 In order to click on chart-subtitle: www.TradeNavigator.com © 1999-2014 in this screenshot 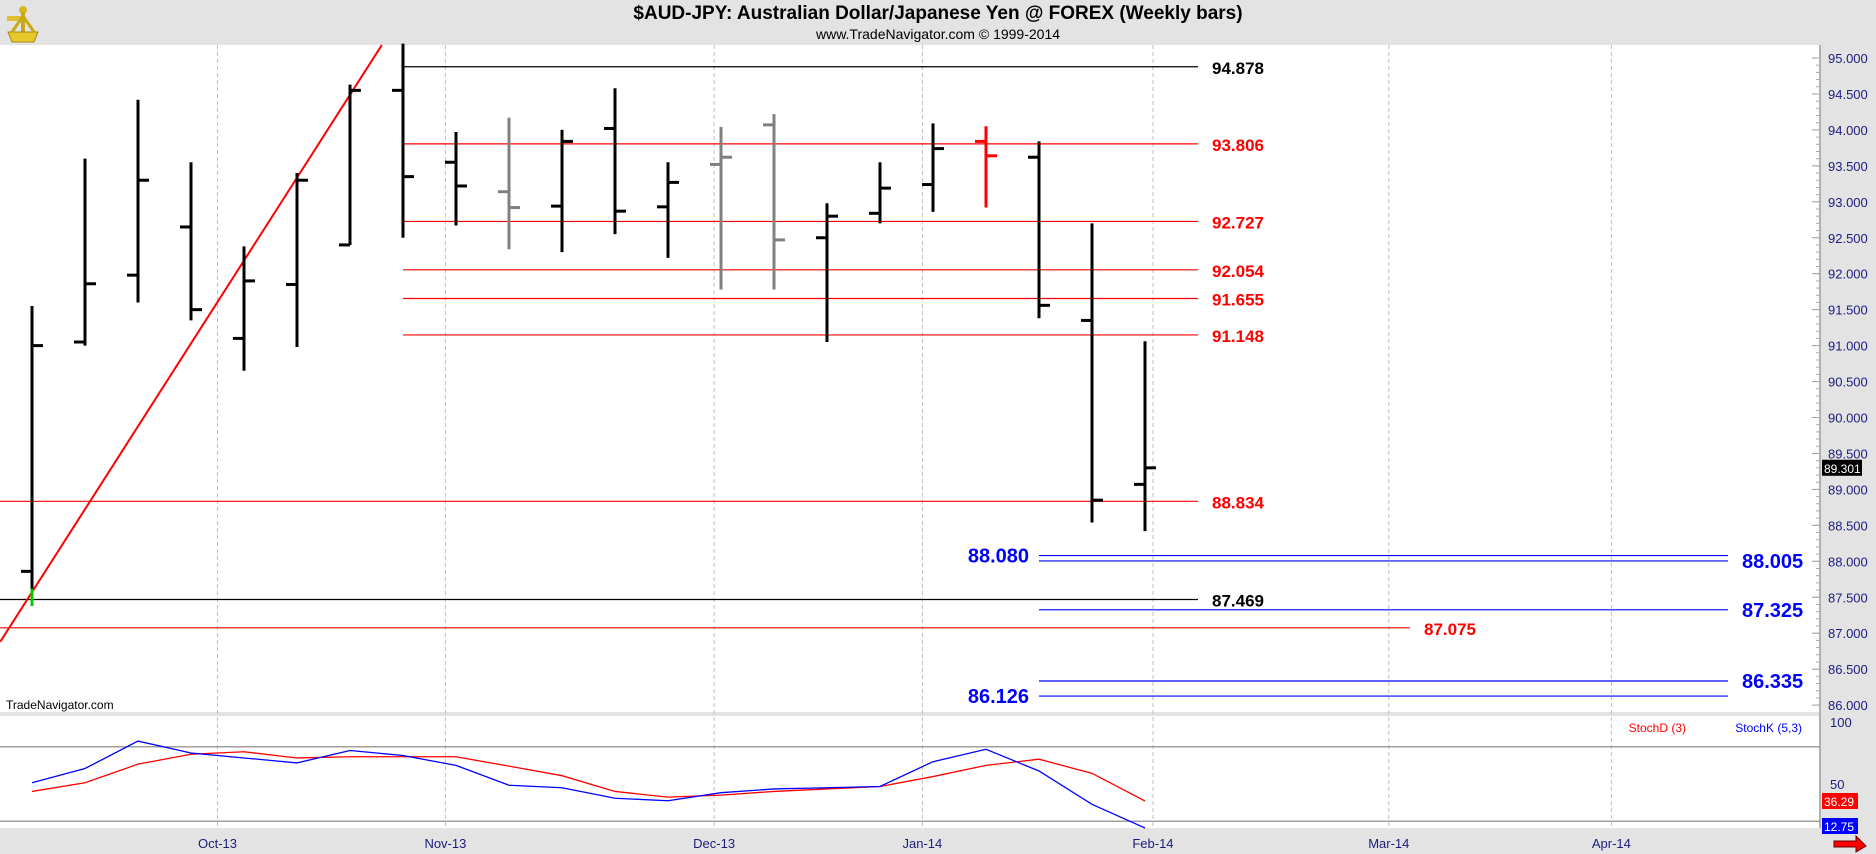, I will do `click(938, 34)`.